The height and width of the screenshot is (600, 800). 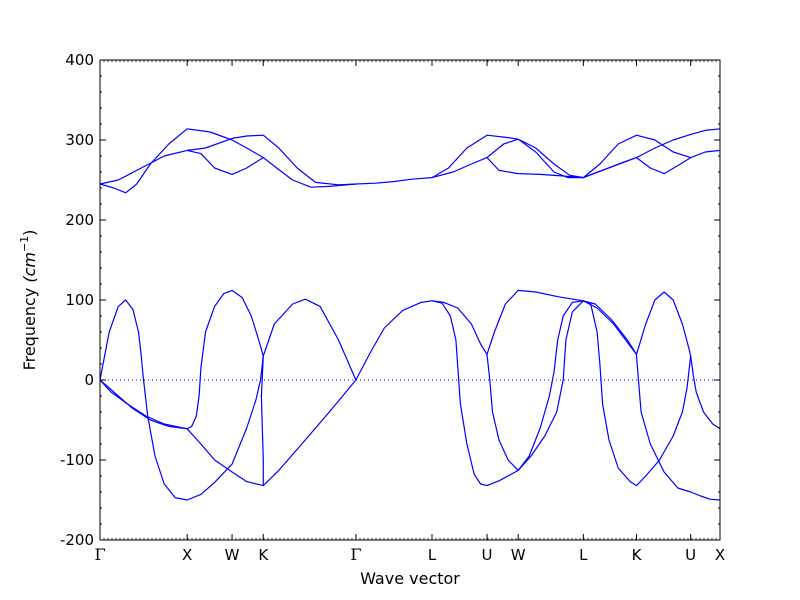 I want to click on y-axis-label: Frequency (cm−1), so click(x=28, y=300).